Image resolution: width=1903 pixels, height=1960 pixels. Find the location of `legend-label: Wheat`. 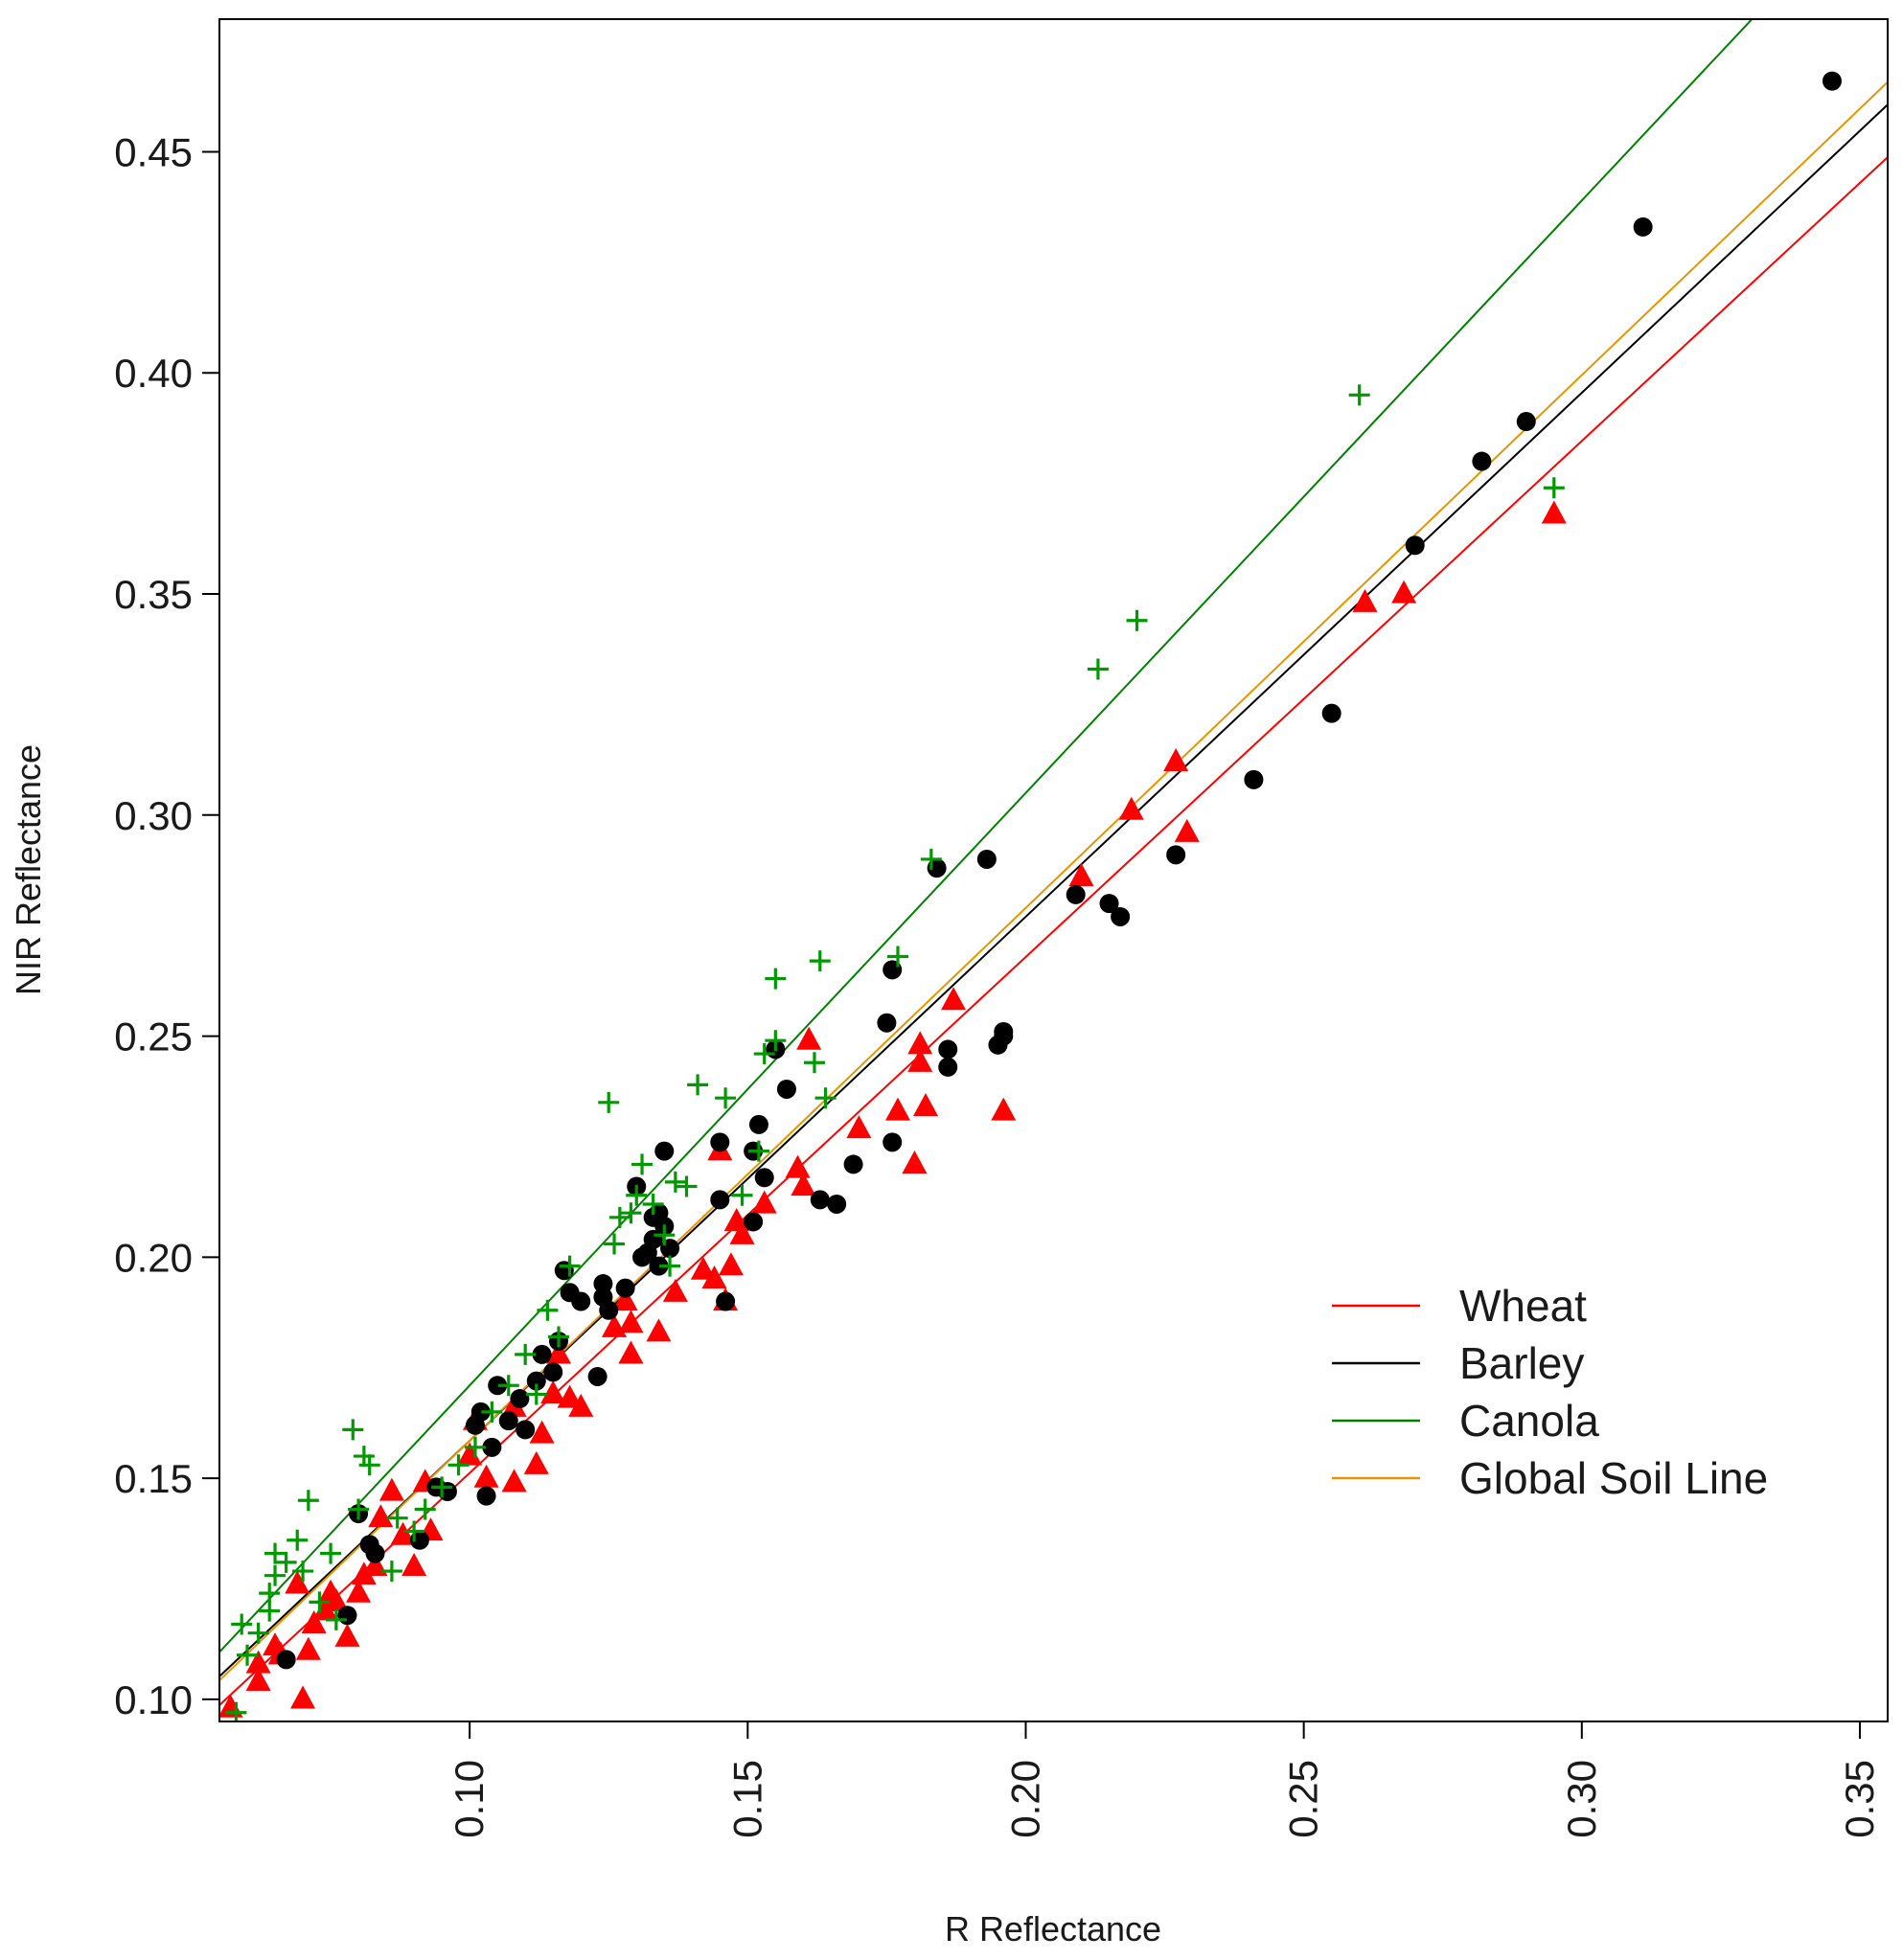

legend-label: Wheat is located at coordinates (1523, 1306).